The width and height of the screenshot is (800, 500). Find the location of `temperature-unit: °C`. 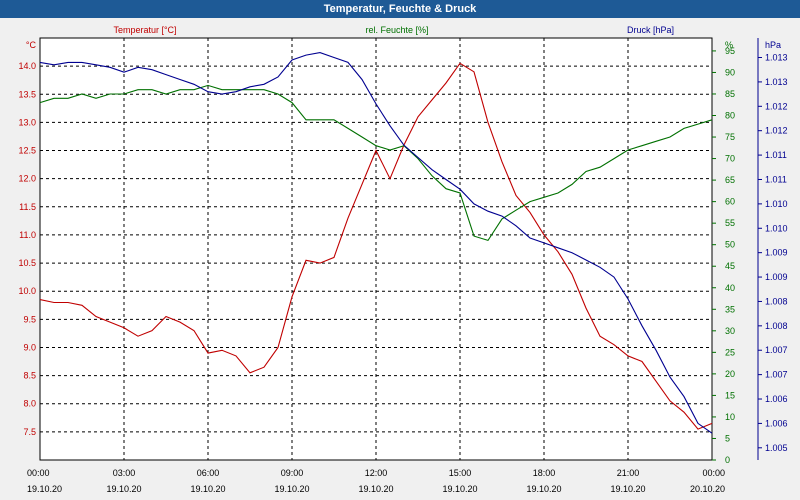

temperature-unit: °C is located at coordinates (31, 45).